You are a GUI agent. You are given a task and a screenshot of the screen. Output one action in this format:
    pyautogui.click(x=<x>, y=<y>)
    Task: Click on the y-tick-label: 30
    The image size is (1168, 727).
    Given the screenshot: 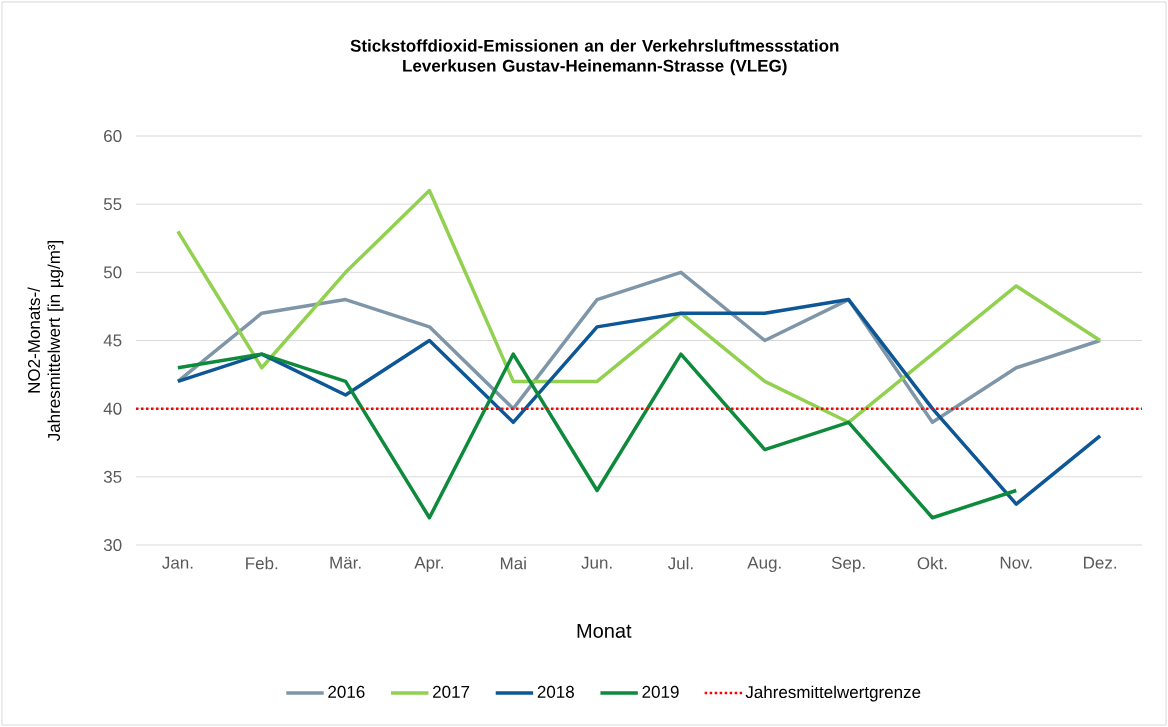 What is the action you would take?
    pyautogui.click(x=112, y=545)
    